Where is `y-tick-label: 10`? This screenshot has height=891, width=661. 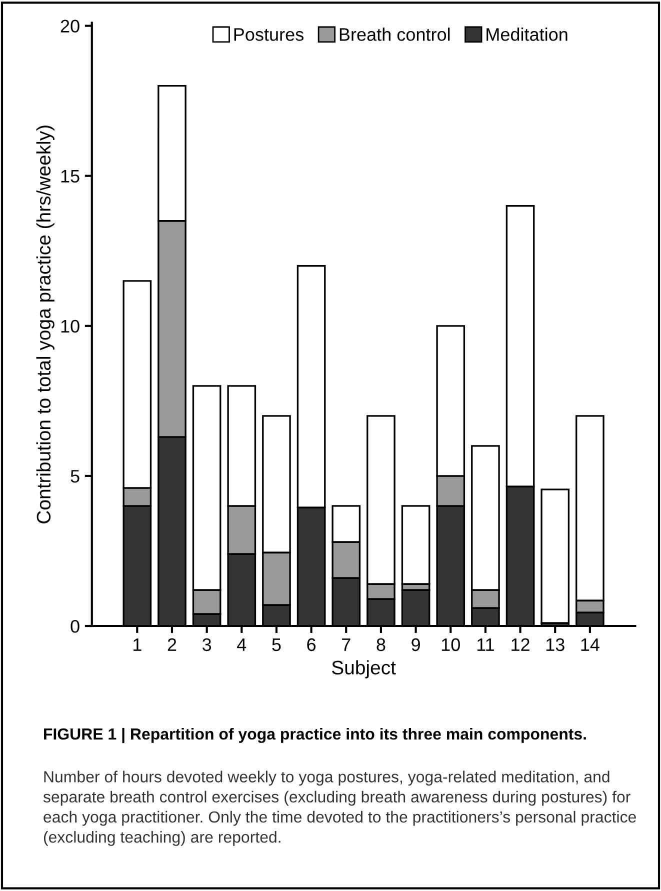
y-tick-label: 10 is located at coordinates (70, 326).